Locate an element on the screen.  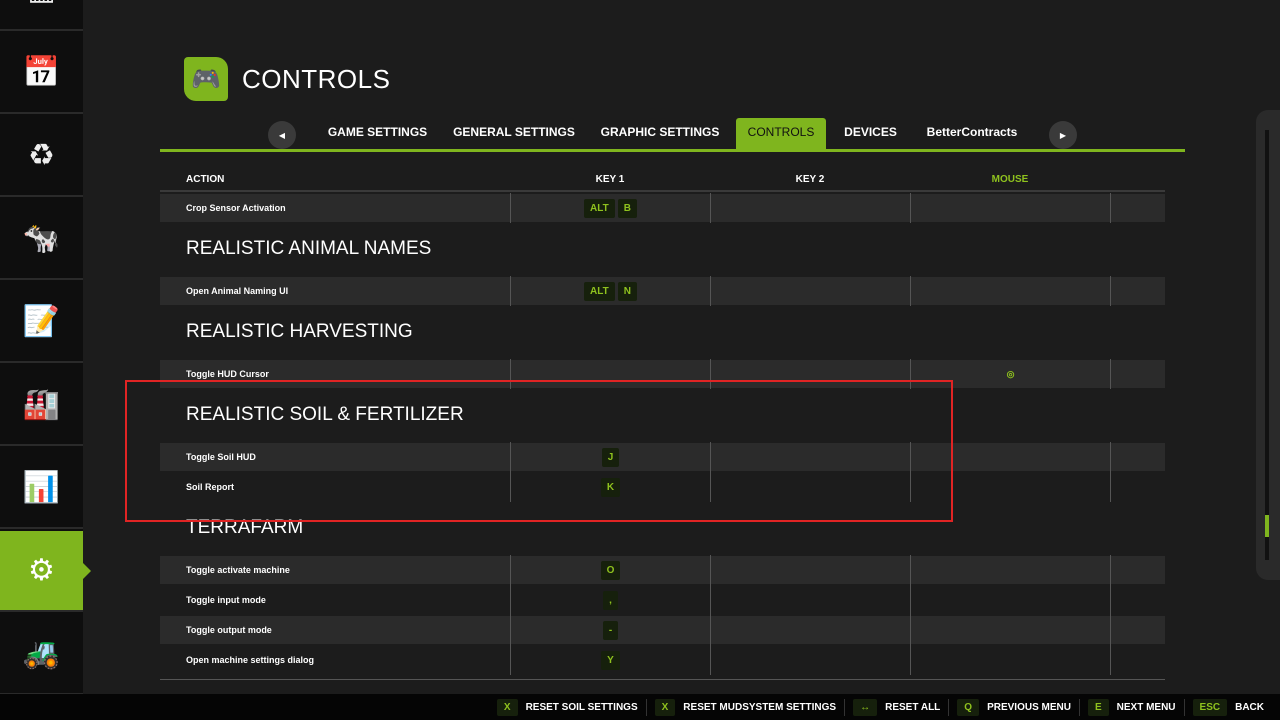
mouse-cell: ◎ is located at coordinates (1010, 374).